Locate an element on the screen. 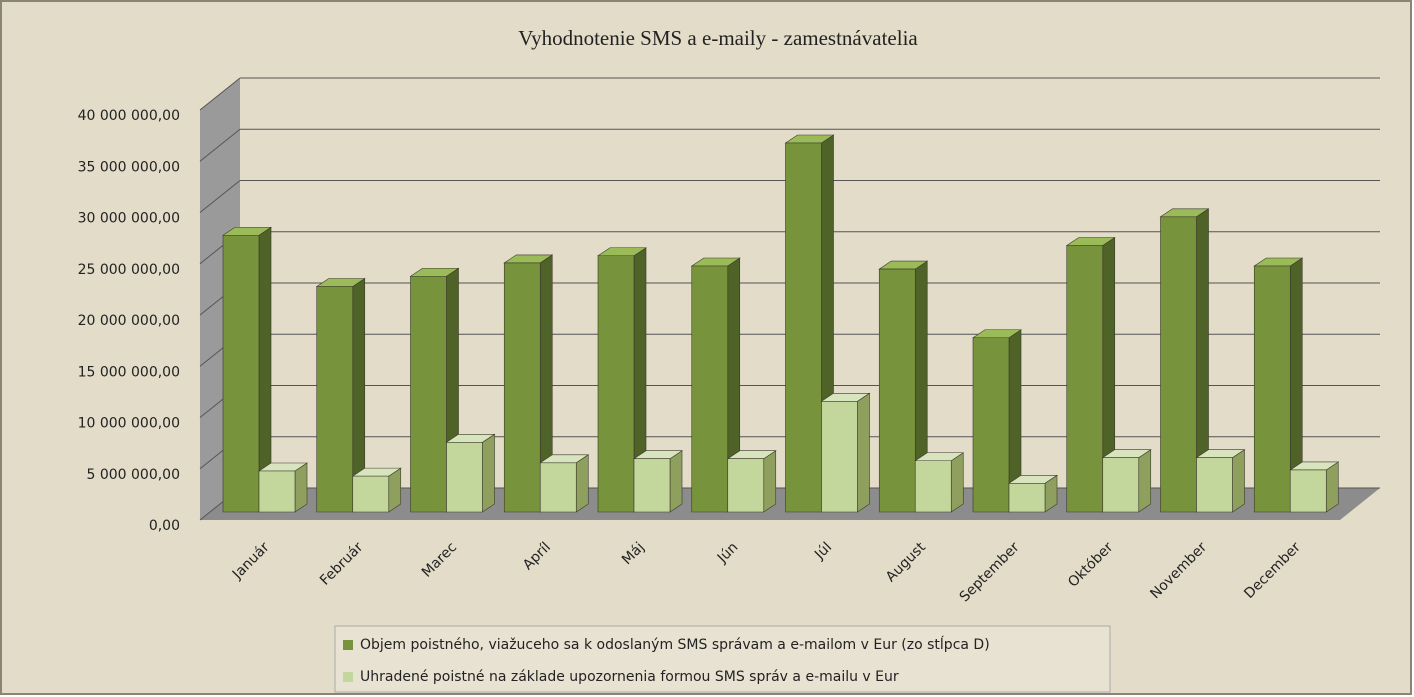 The image size is (1414, 697). legend is located at coordinates (722, 659).